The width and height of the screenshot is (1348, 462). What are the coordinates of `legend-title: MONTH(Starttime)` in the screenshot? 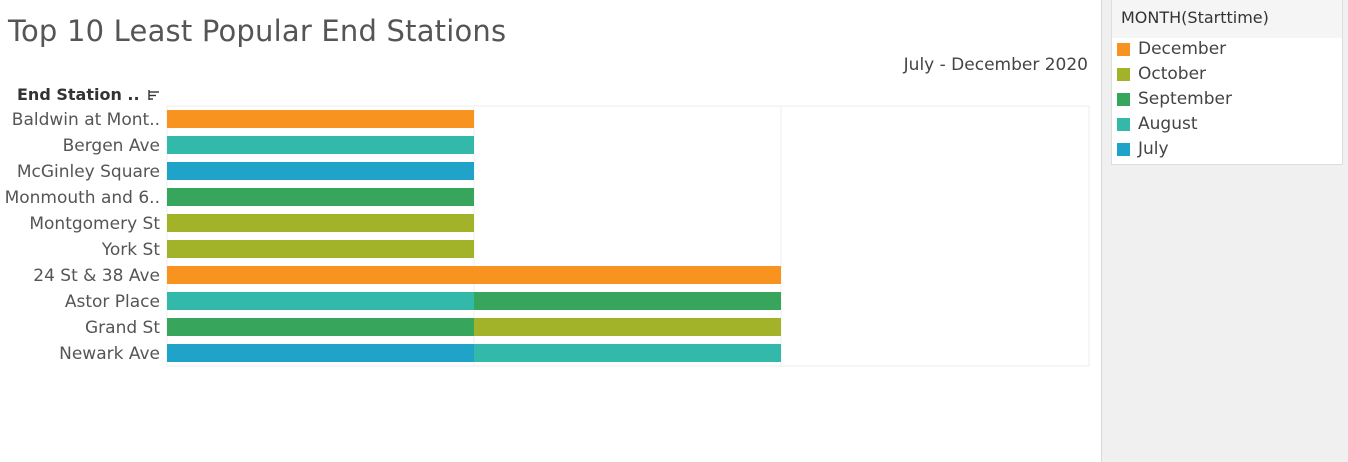 It's located at (1227, 19).